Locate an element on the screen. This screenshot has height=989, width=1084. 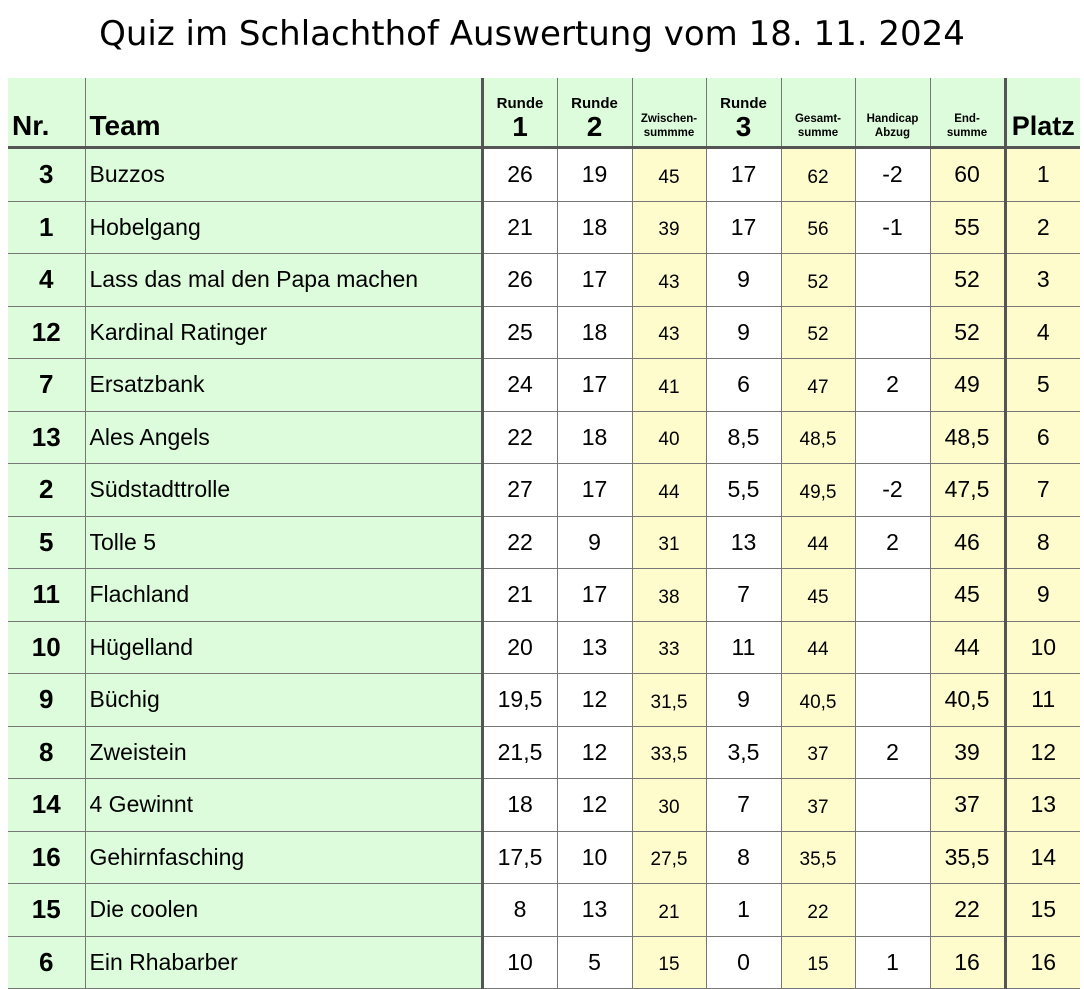
cell-hc: -2 is located at coordinates (892, 174).